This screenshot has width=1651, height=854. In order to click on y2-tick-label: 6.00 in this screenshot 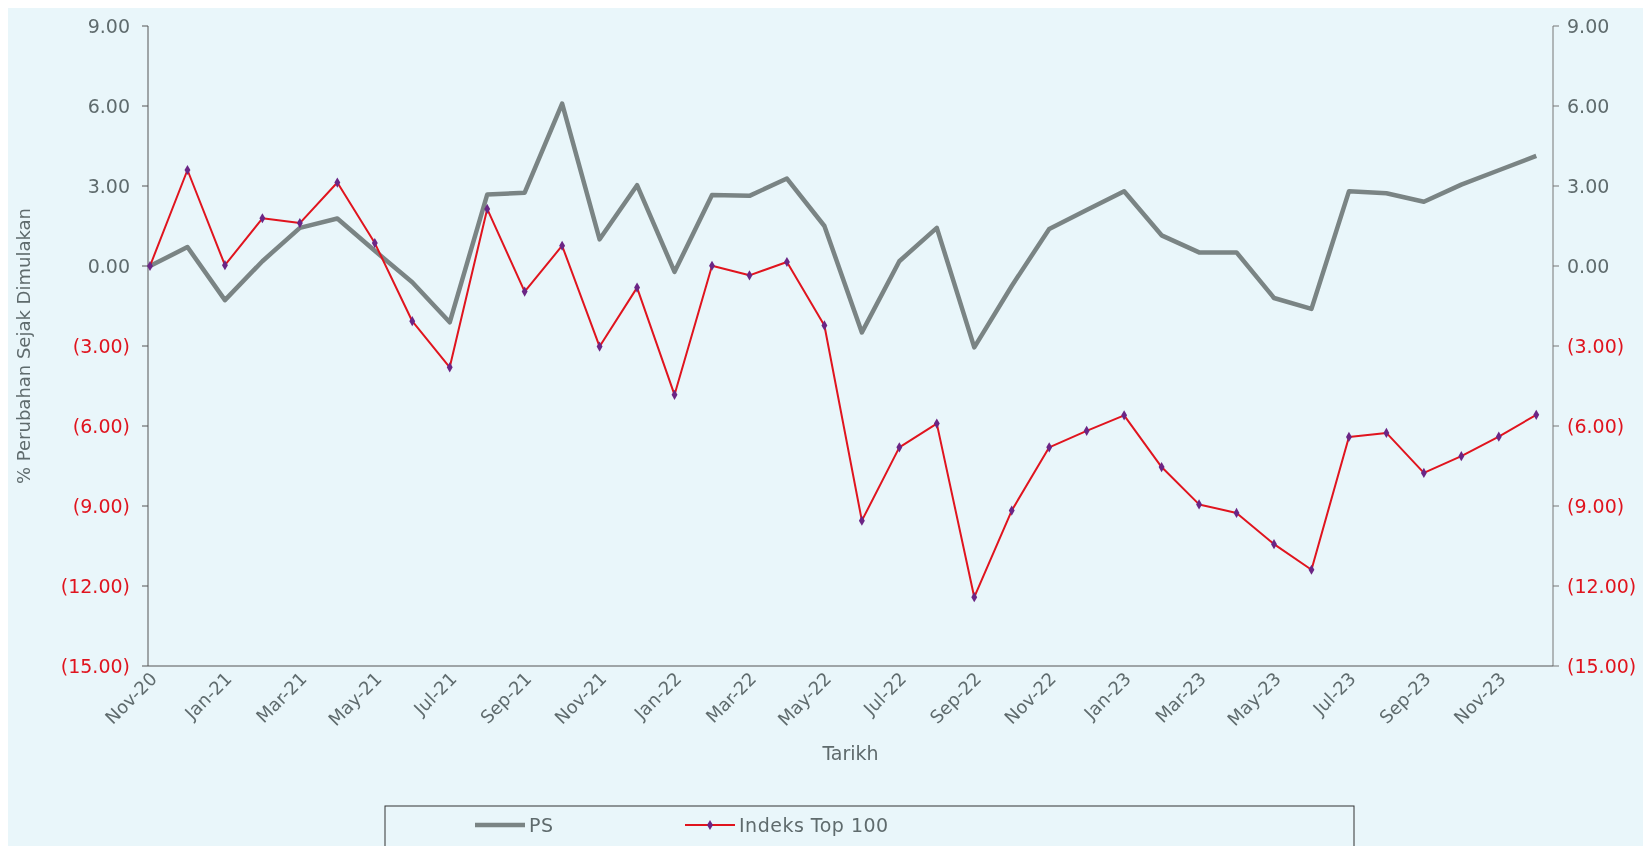, I will do `click(1588, 105)`.